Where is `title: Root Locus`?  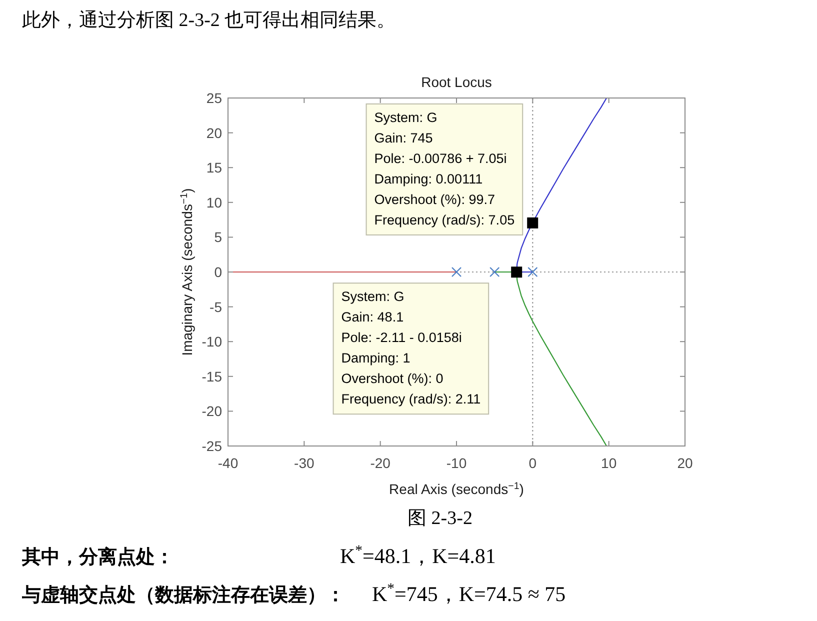
title: Root Locus is located at coordinates (456, 82).